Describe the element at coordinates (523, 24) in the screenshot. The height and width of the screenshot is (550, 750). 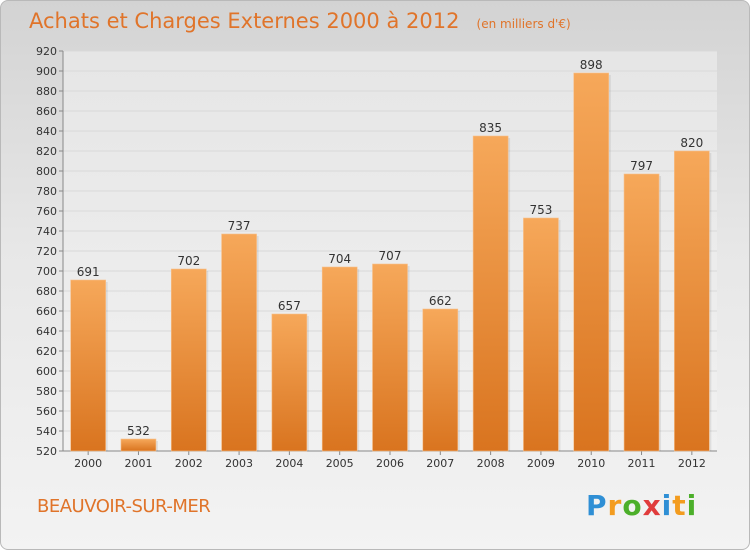
I see `unit-label: (en milliers d'€)` at that location.